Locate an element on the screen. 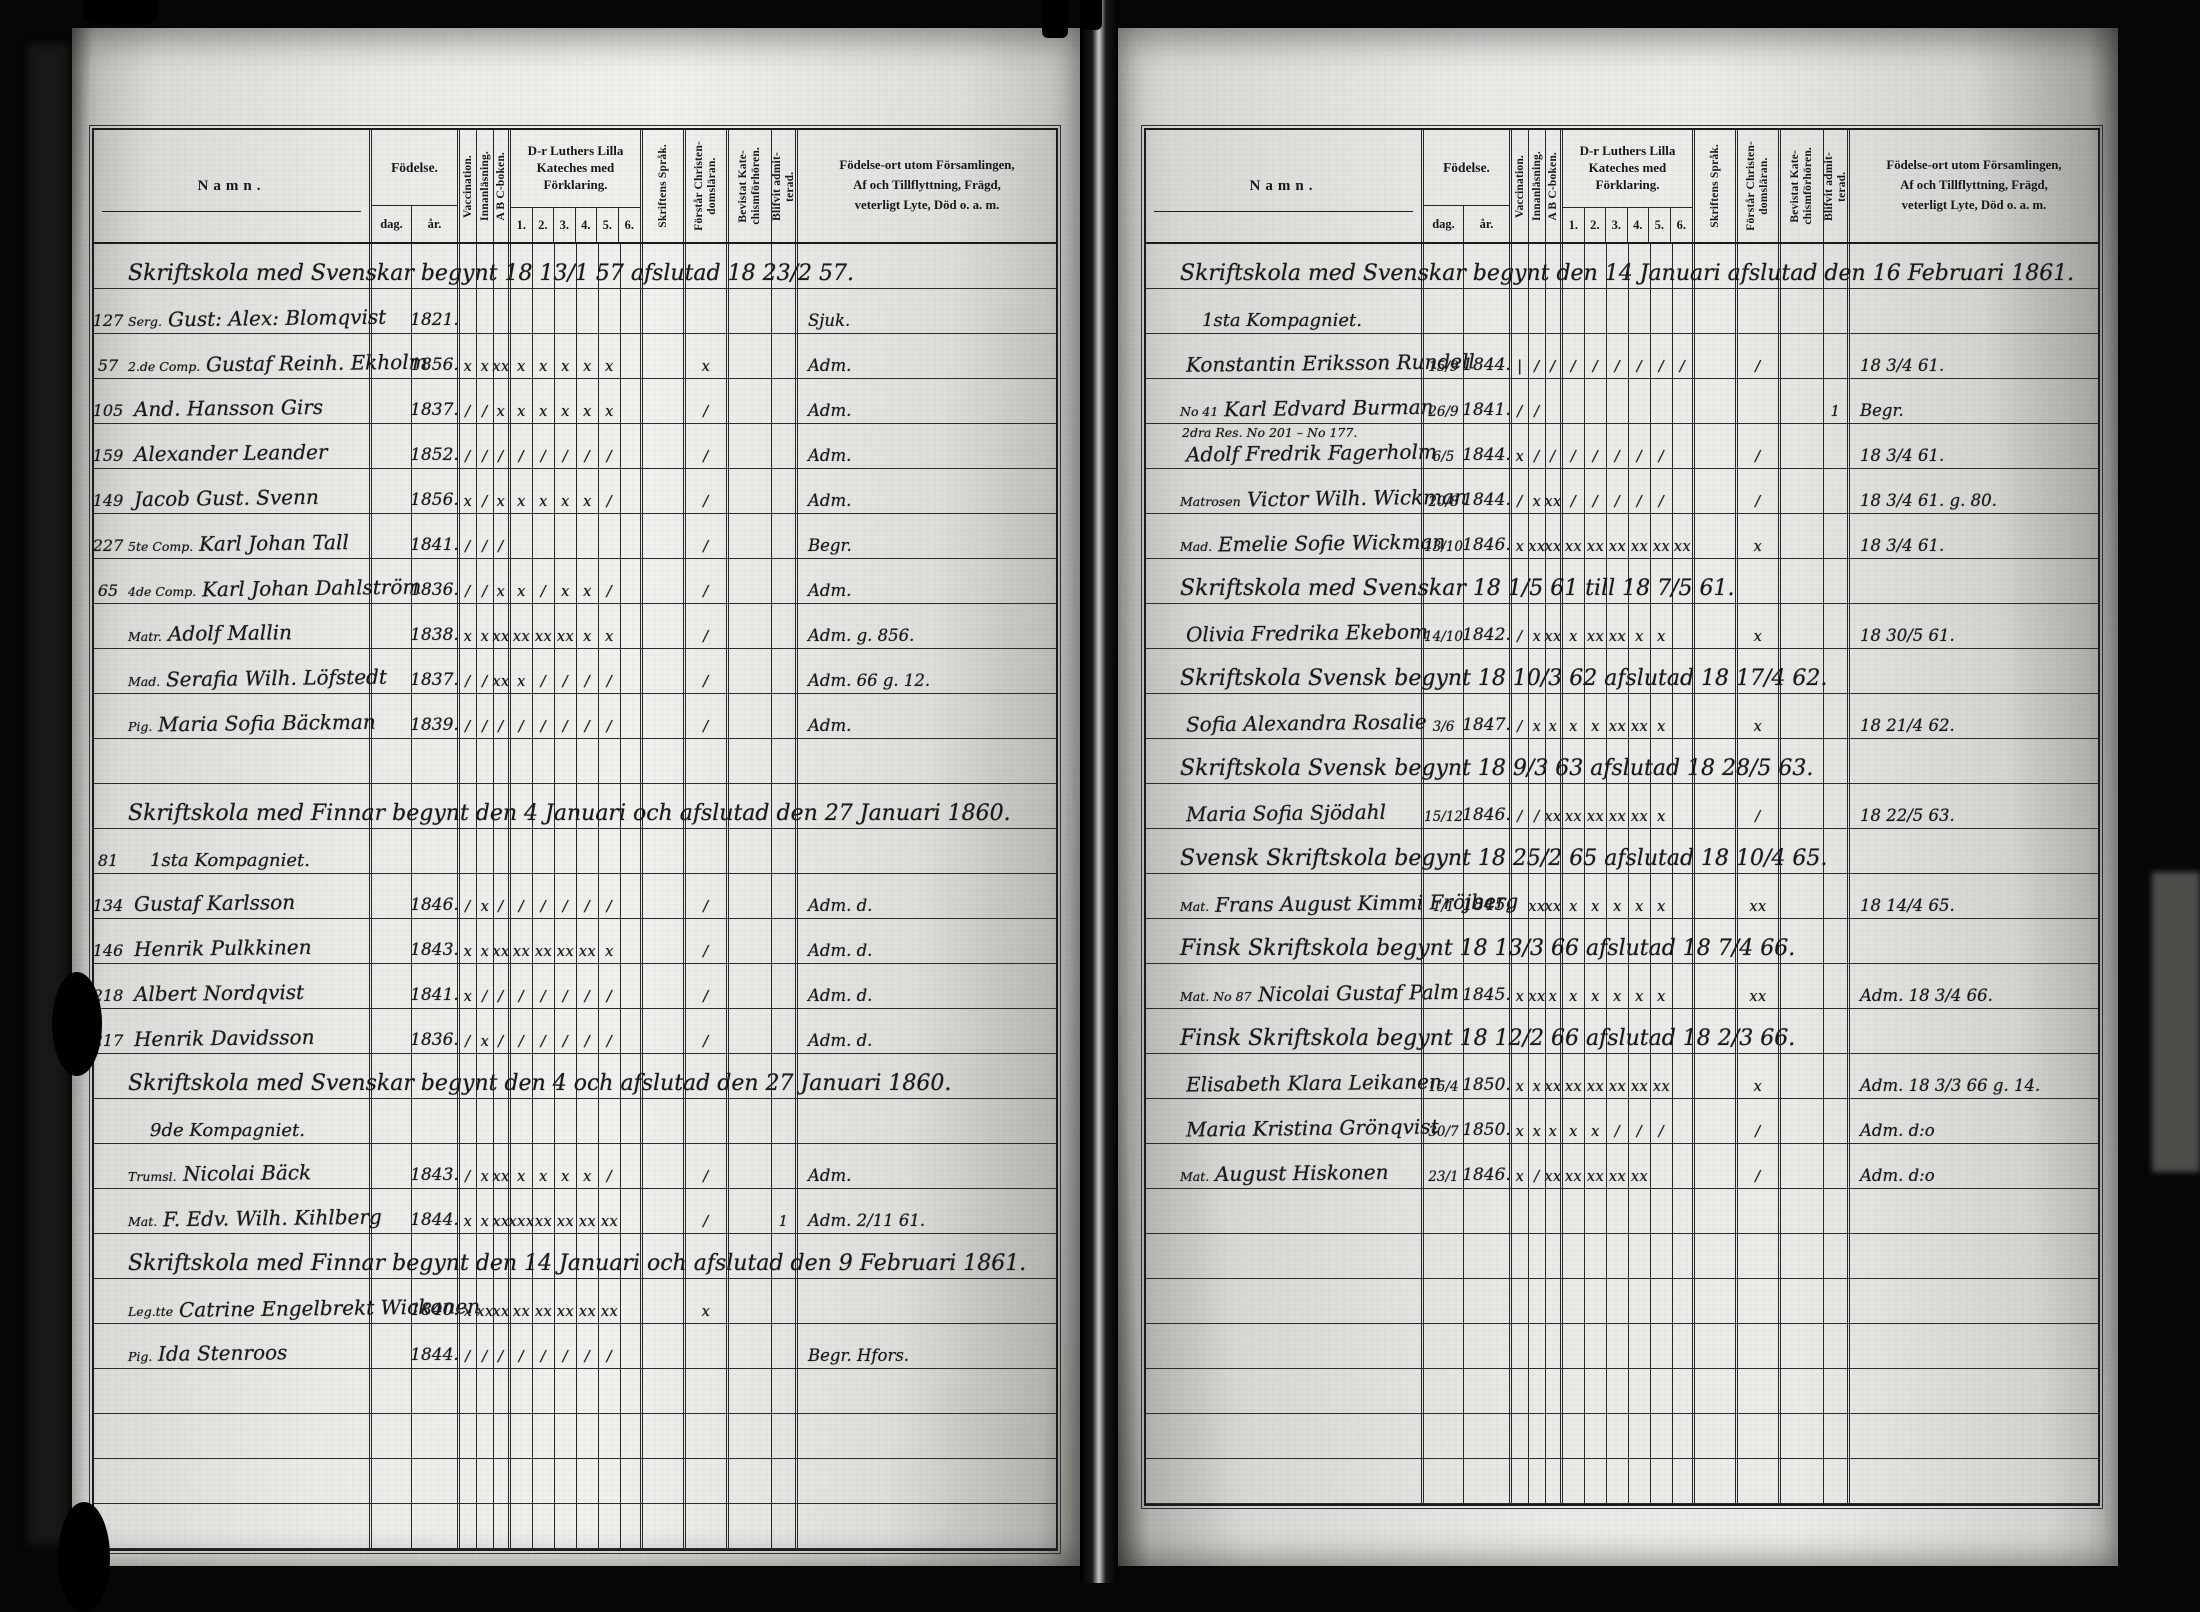 The width and height of the screenshot is (2200, 1612). mark-forstar: x is located at coordinates (1759, 716).